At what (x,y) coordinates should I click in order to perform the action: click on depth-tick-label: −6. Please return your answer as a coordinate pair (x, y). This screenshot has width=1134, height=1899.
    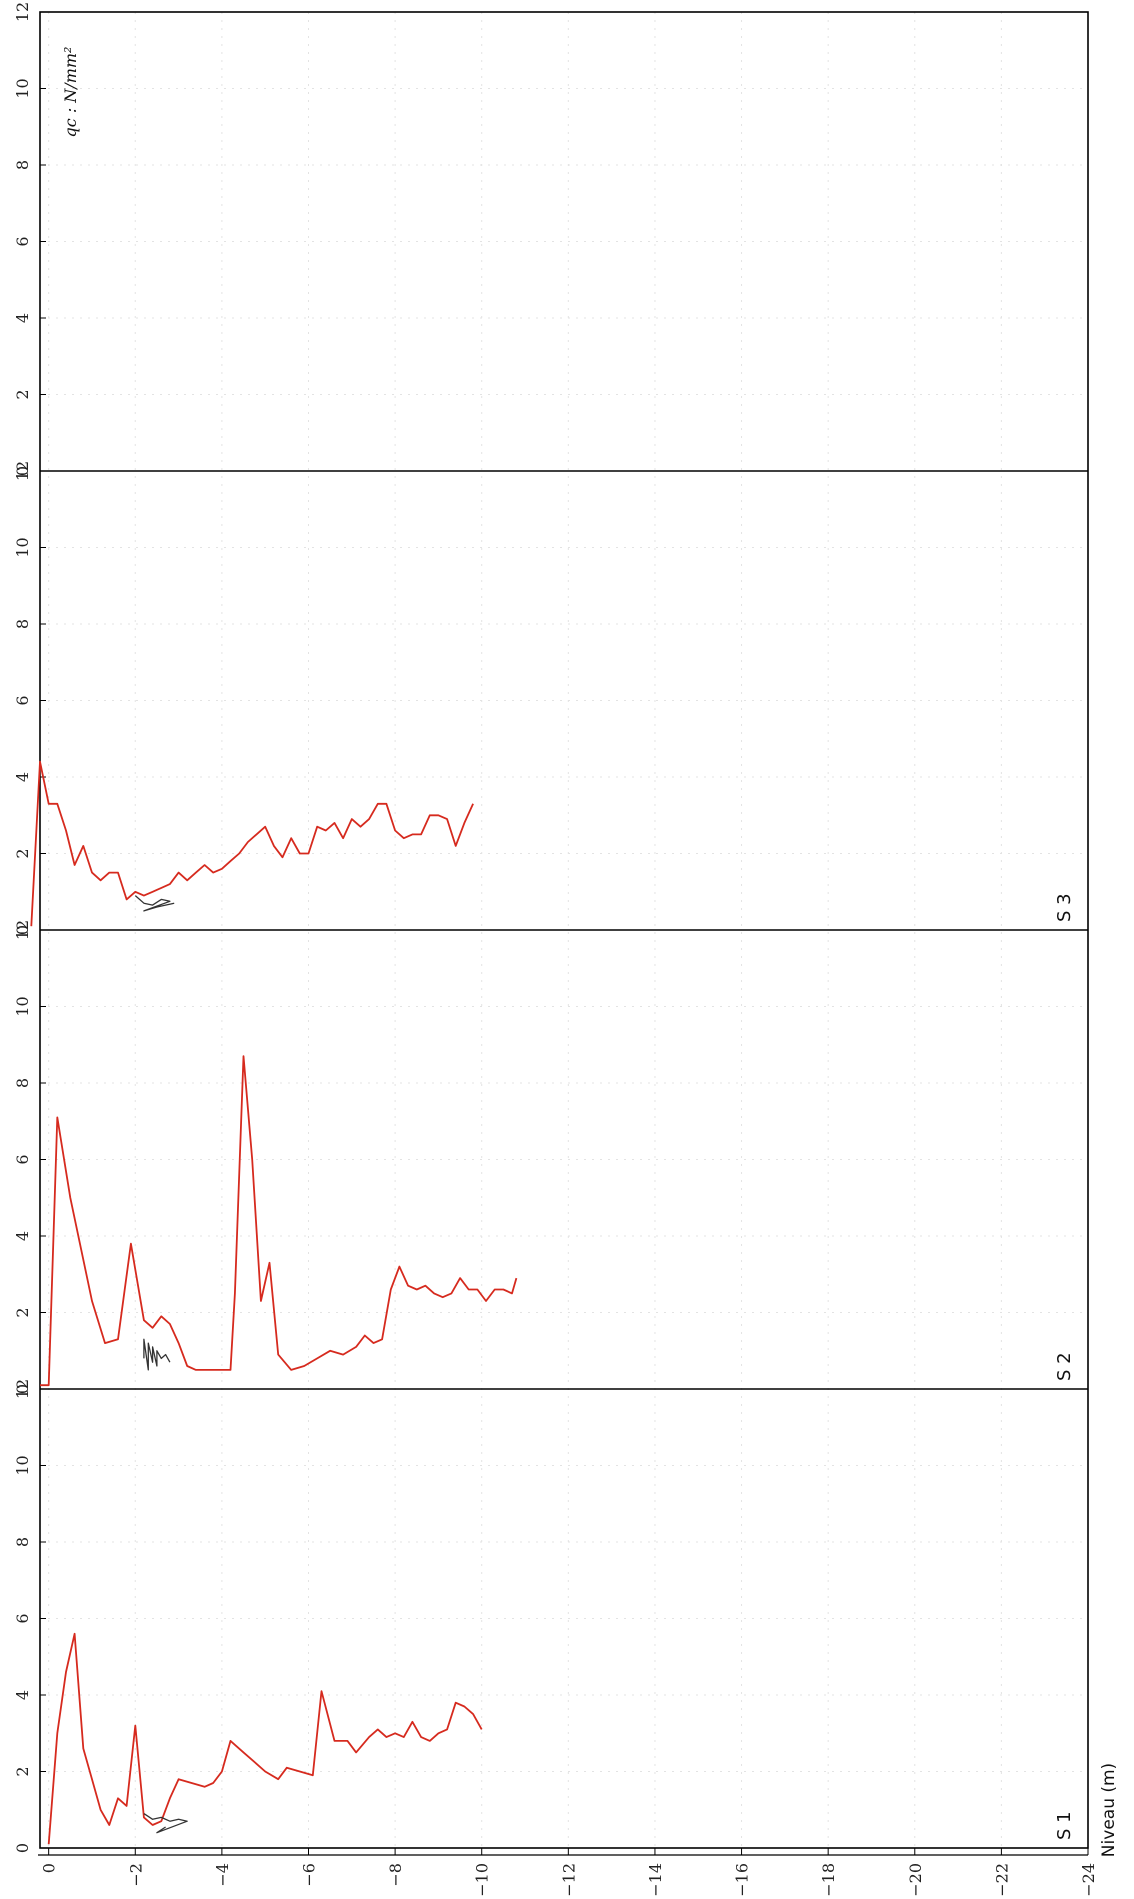
    Looking at the image, I should click on (308, 1875).